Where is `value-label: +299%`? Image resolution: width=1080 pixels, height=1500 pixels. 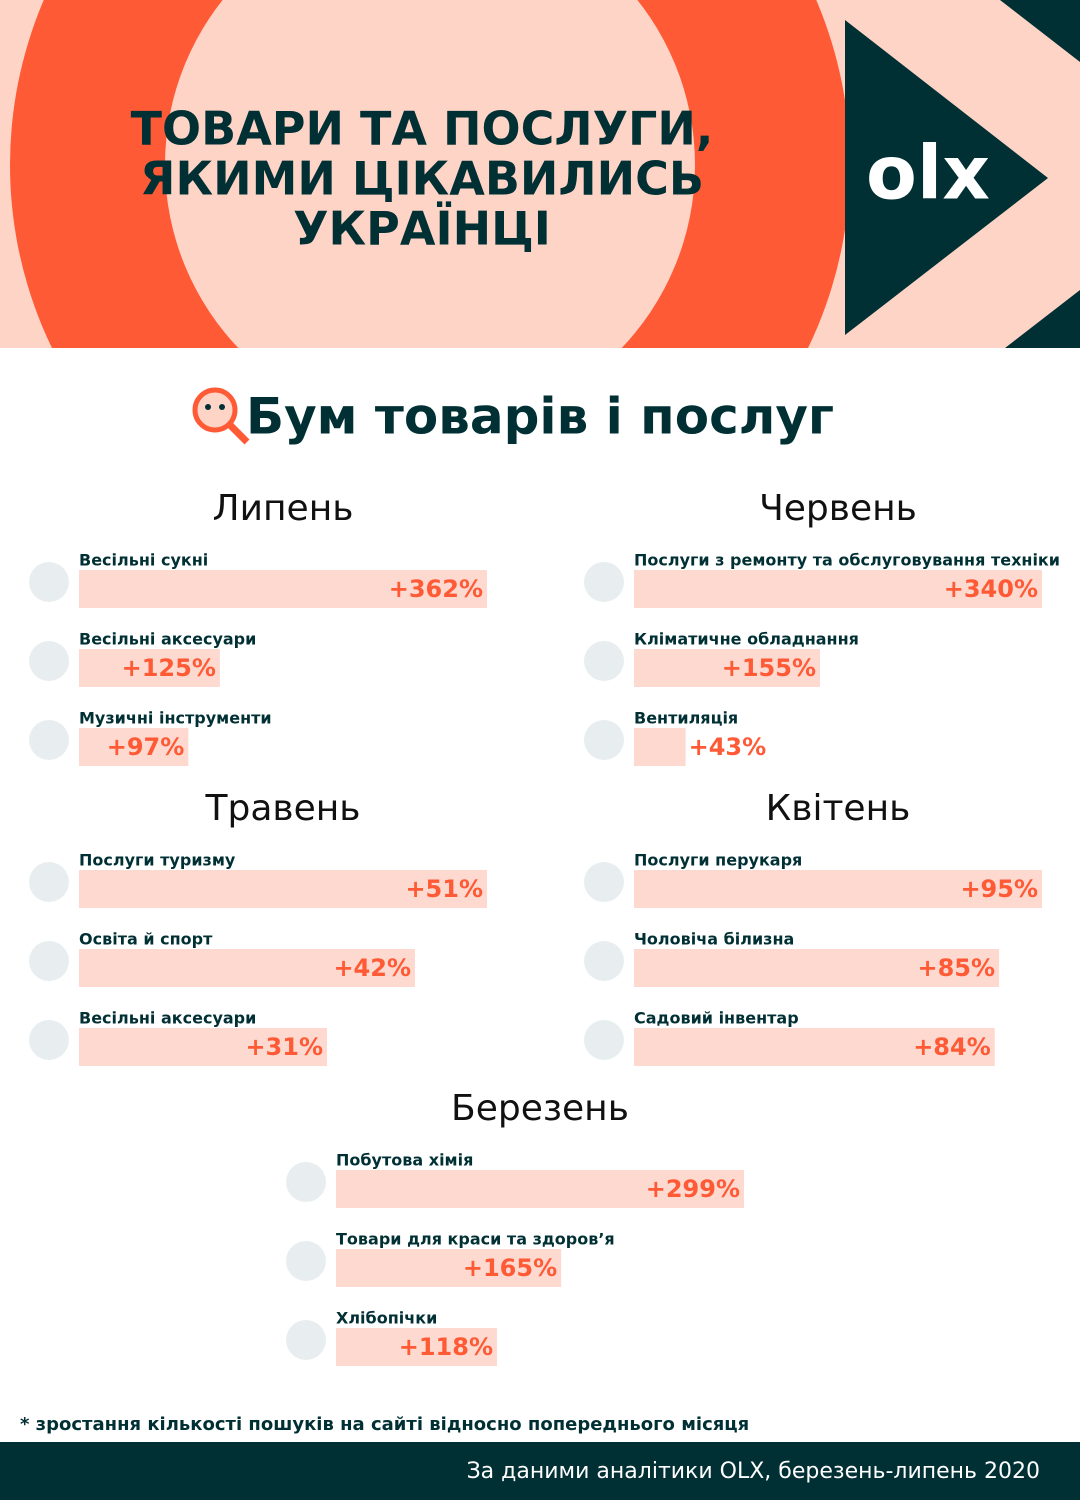
value-label: +299% is located at coordinates (693, 1189).